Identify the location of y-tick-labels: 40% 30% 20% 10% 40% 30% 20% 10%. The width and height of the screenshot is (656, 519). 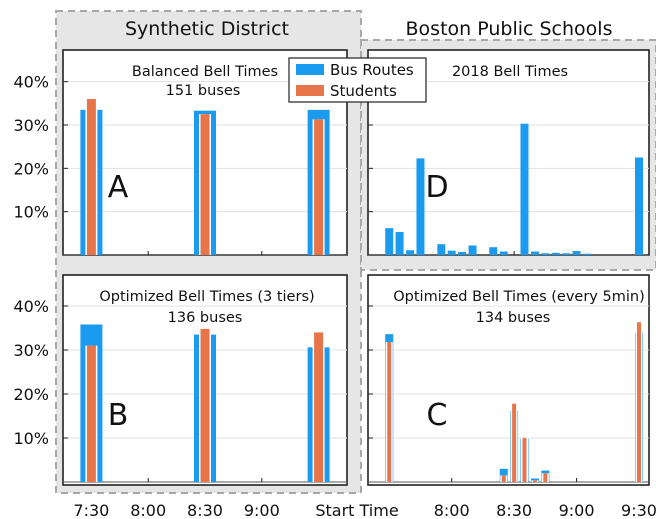
(31, 260).